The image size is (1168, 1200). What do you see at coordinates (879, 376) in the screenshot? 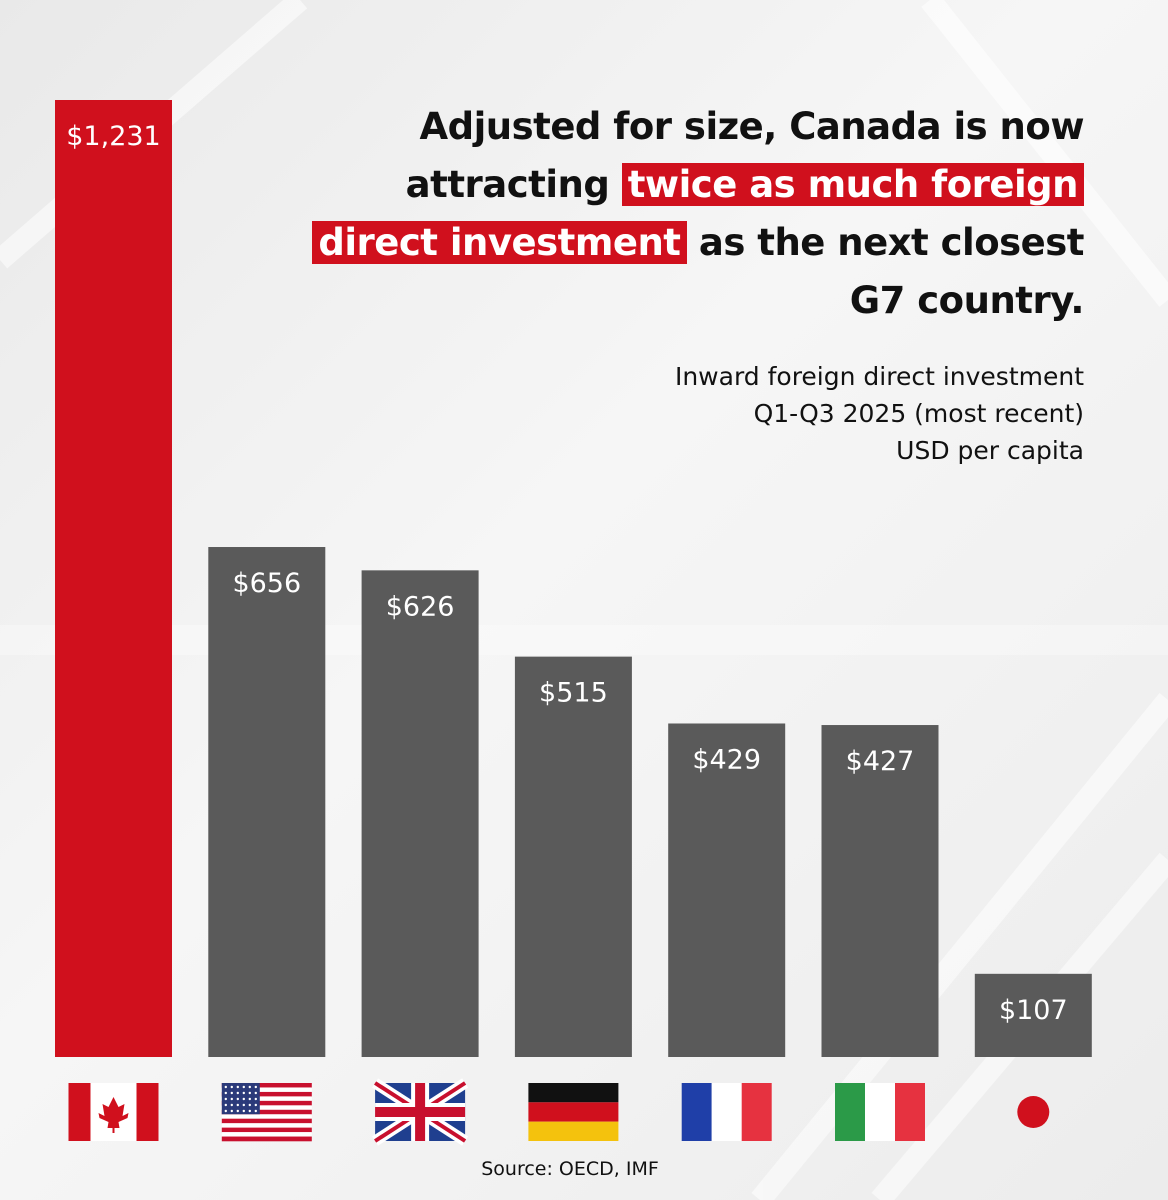
I see `subtitle-line-1: Inward foreign direct investment` at bounding box center [879, 376].